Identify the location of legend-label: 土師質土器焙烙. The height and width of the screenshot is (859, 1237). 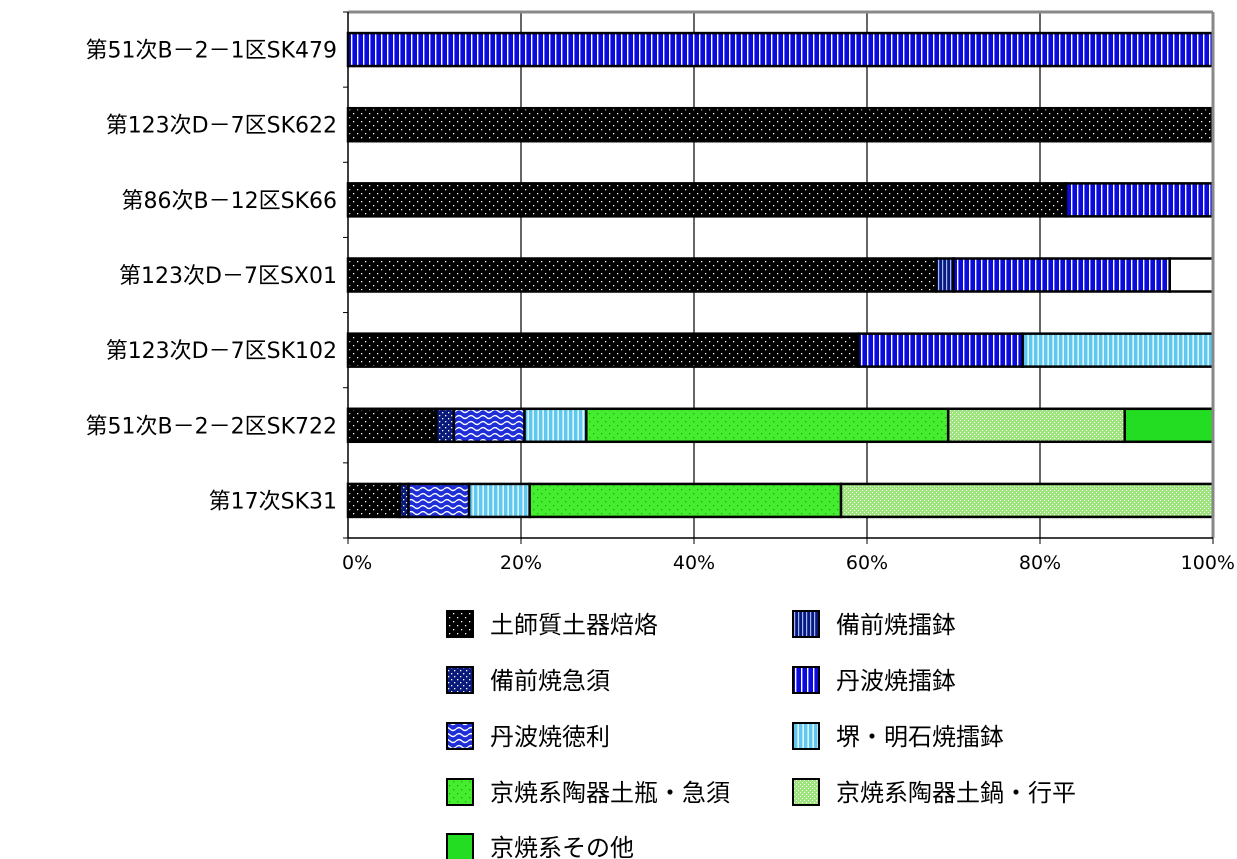
(574, 625).